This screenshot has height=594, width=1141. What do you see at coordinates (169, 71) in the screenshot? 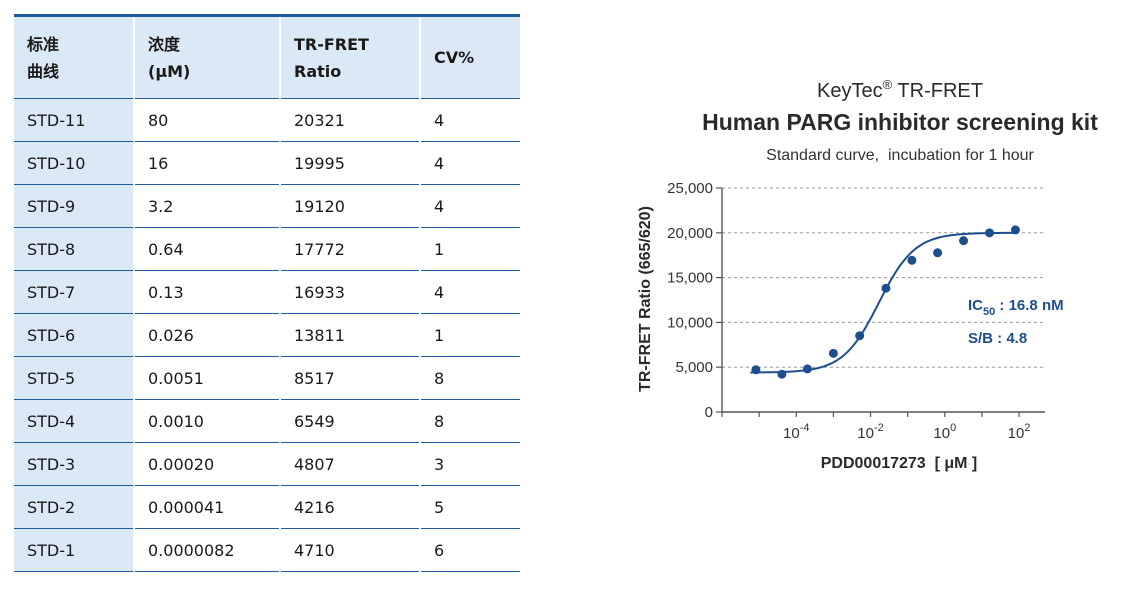
I see `header-line: (μM)` at bounding box center [169, 71].